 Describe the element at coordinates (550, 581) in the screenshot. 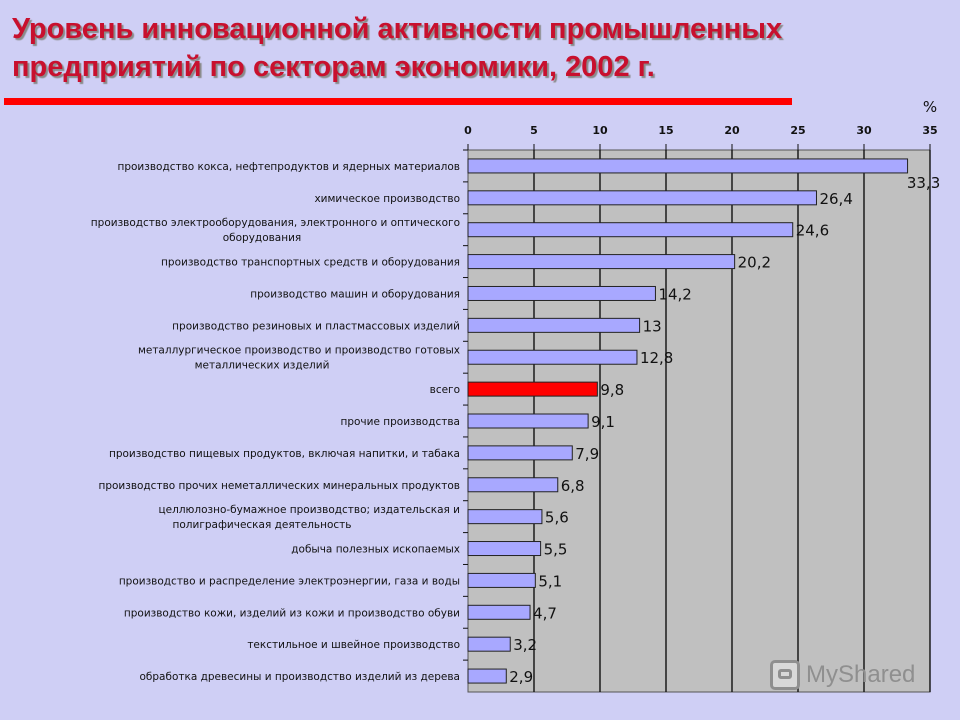

I see `value-label: 5,1` at that location.